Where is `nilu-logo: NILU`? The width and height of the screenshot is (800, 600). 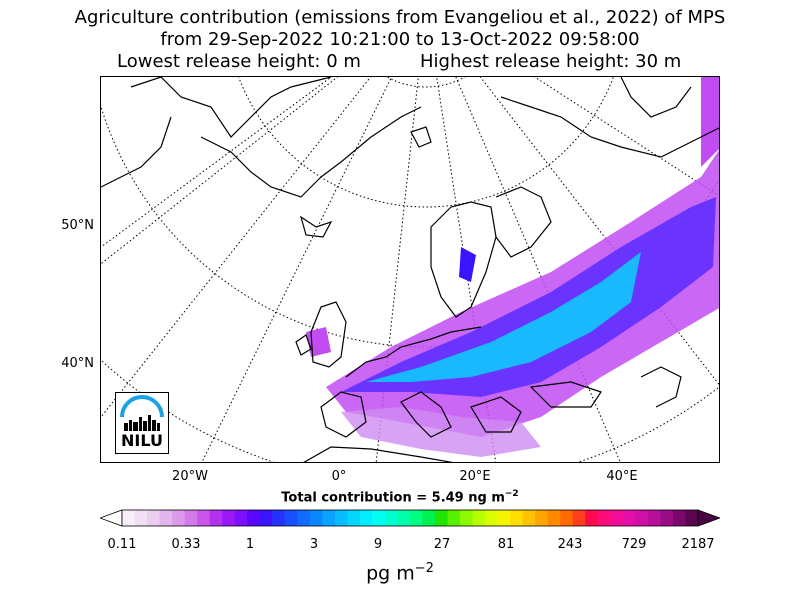
nilu-logo: NILU is located at coordinates (142, 423).